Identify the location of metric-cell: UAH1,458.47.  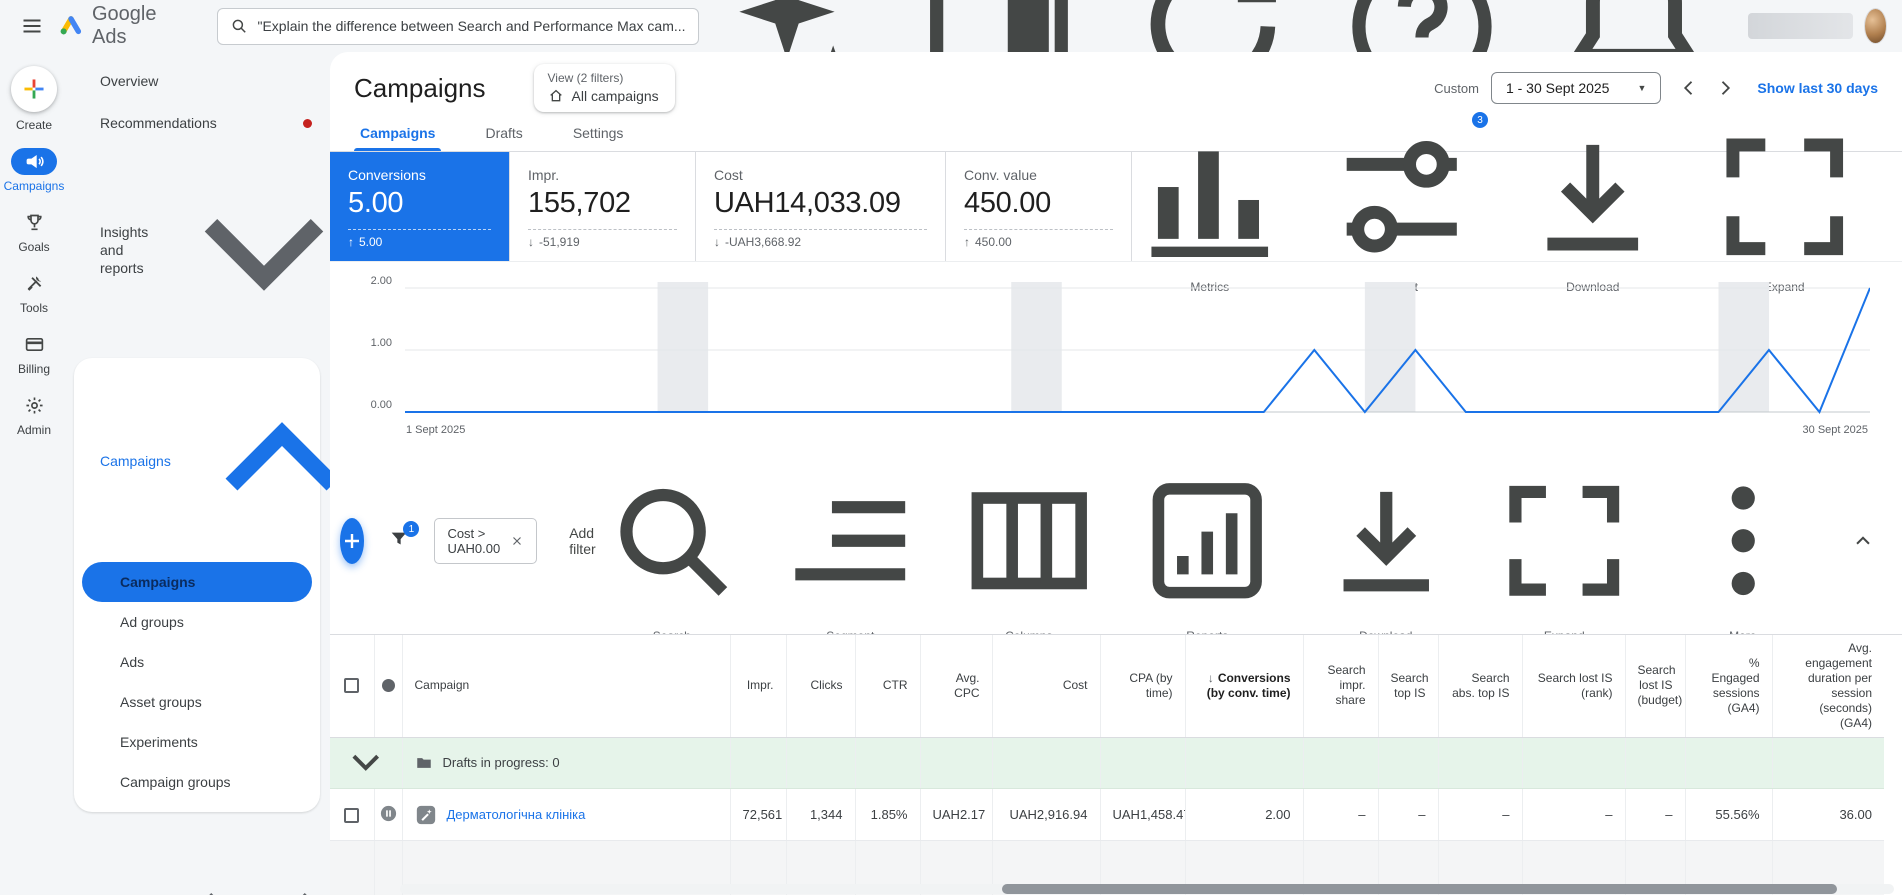
(1142, 814).